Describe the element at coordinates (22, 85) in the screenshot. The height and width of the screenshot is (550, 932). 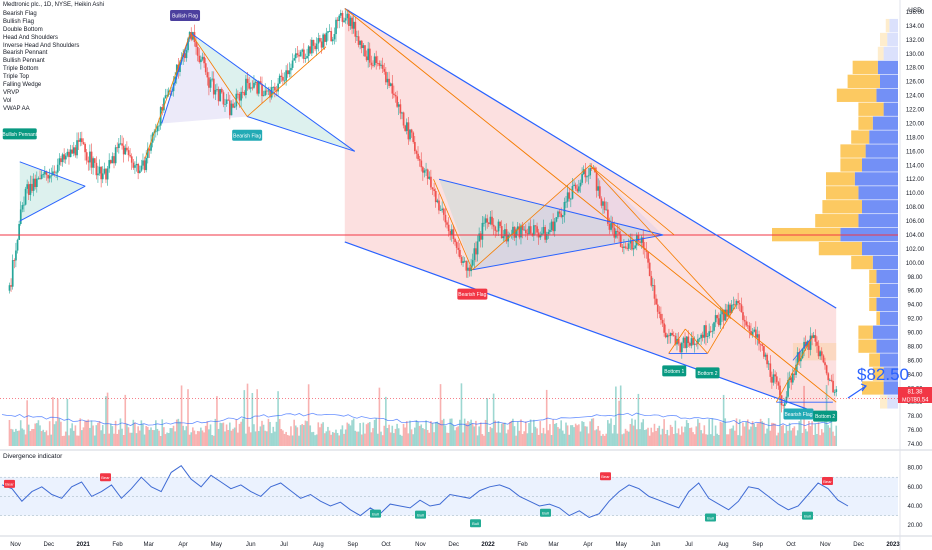
I see `legend-item: Falling Wedge` at that location.